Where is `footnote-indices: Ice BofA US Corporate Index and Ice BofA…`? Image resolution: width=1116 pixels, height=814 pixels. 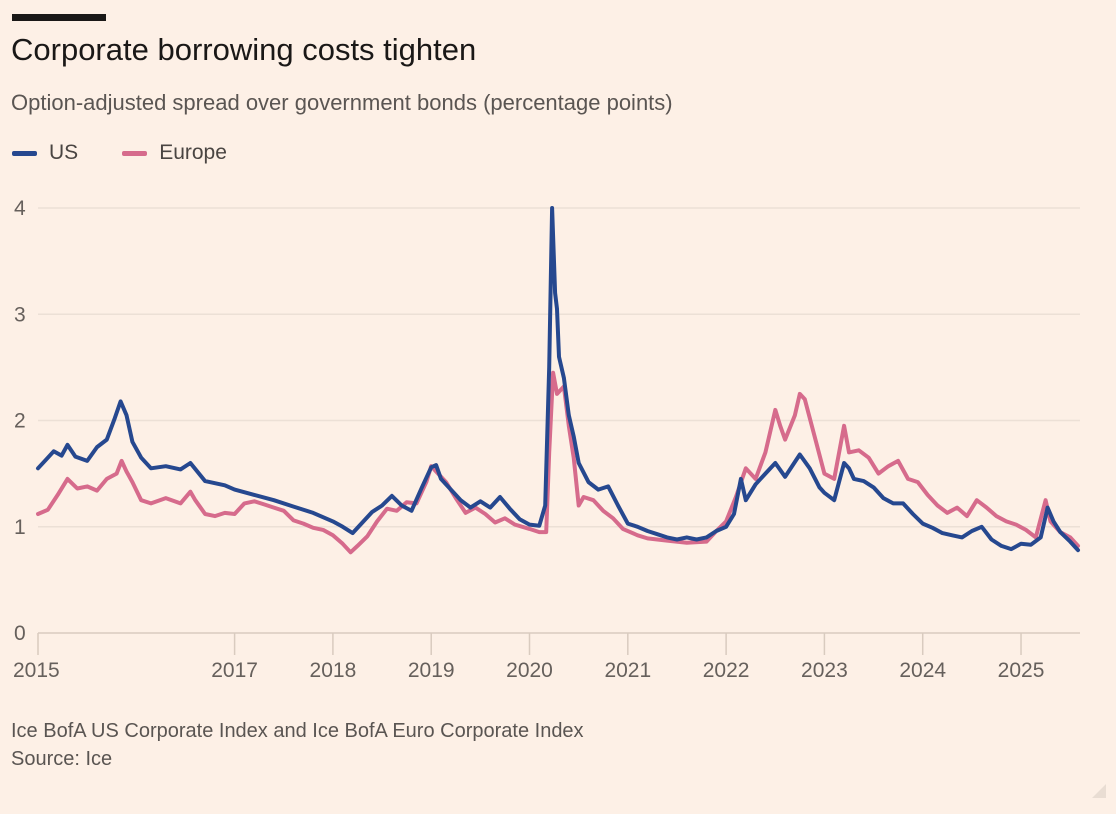 footnote-indices: Ice BofA US Corporate Index and Ice BofA… is located at coordinates (297, 731).